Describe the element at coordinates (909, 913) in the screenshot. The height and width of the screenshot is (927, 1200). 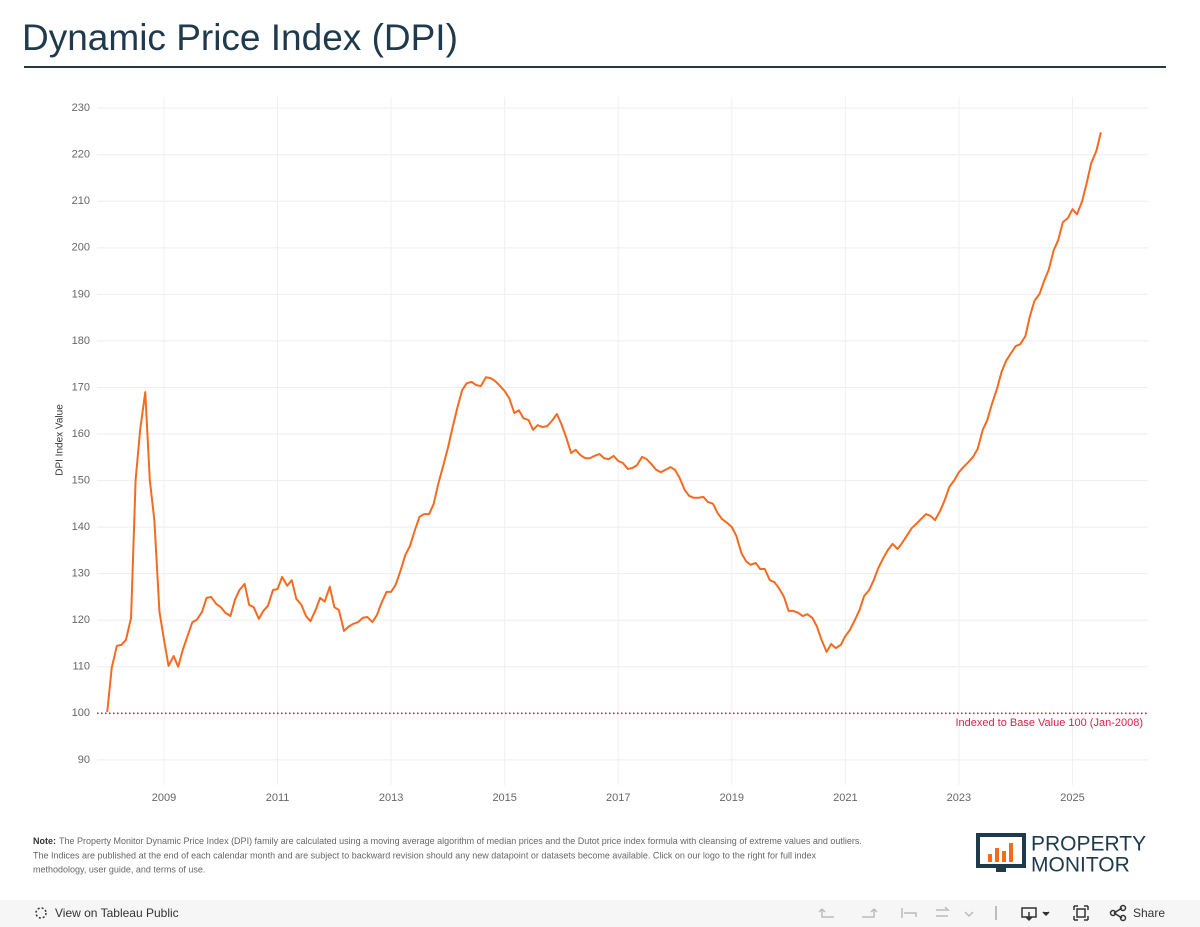
I see `revert-button` at that location.